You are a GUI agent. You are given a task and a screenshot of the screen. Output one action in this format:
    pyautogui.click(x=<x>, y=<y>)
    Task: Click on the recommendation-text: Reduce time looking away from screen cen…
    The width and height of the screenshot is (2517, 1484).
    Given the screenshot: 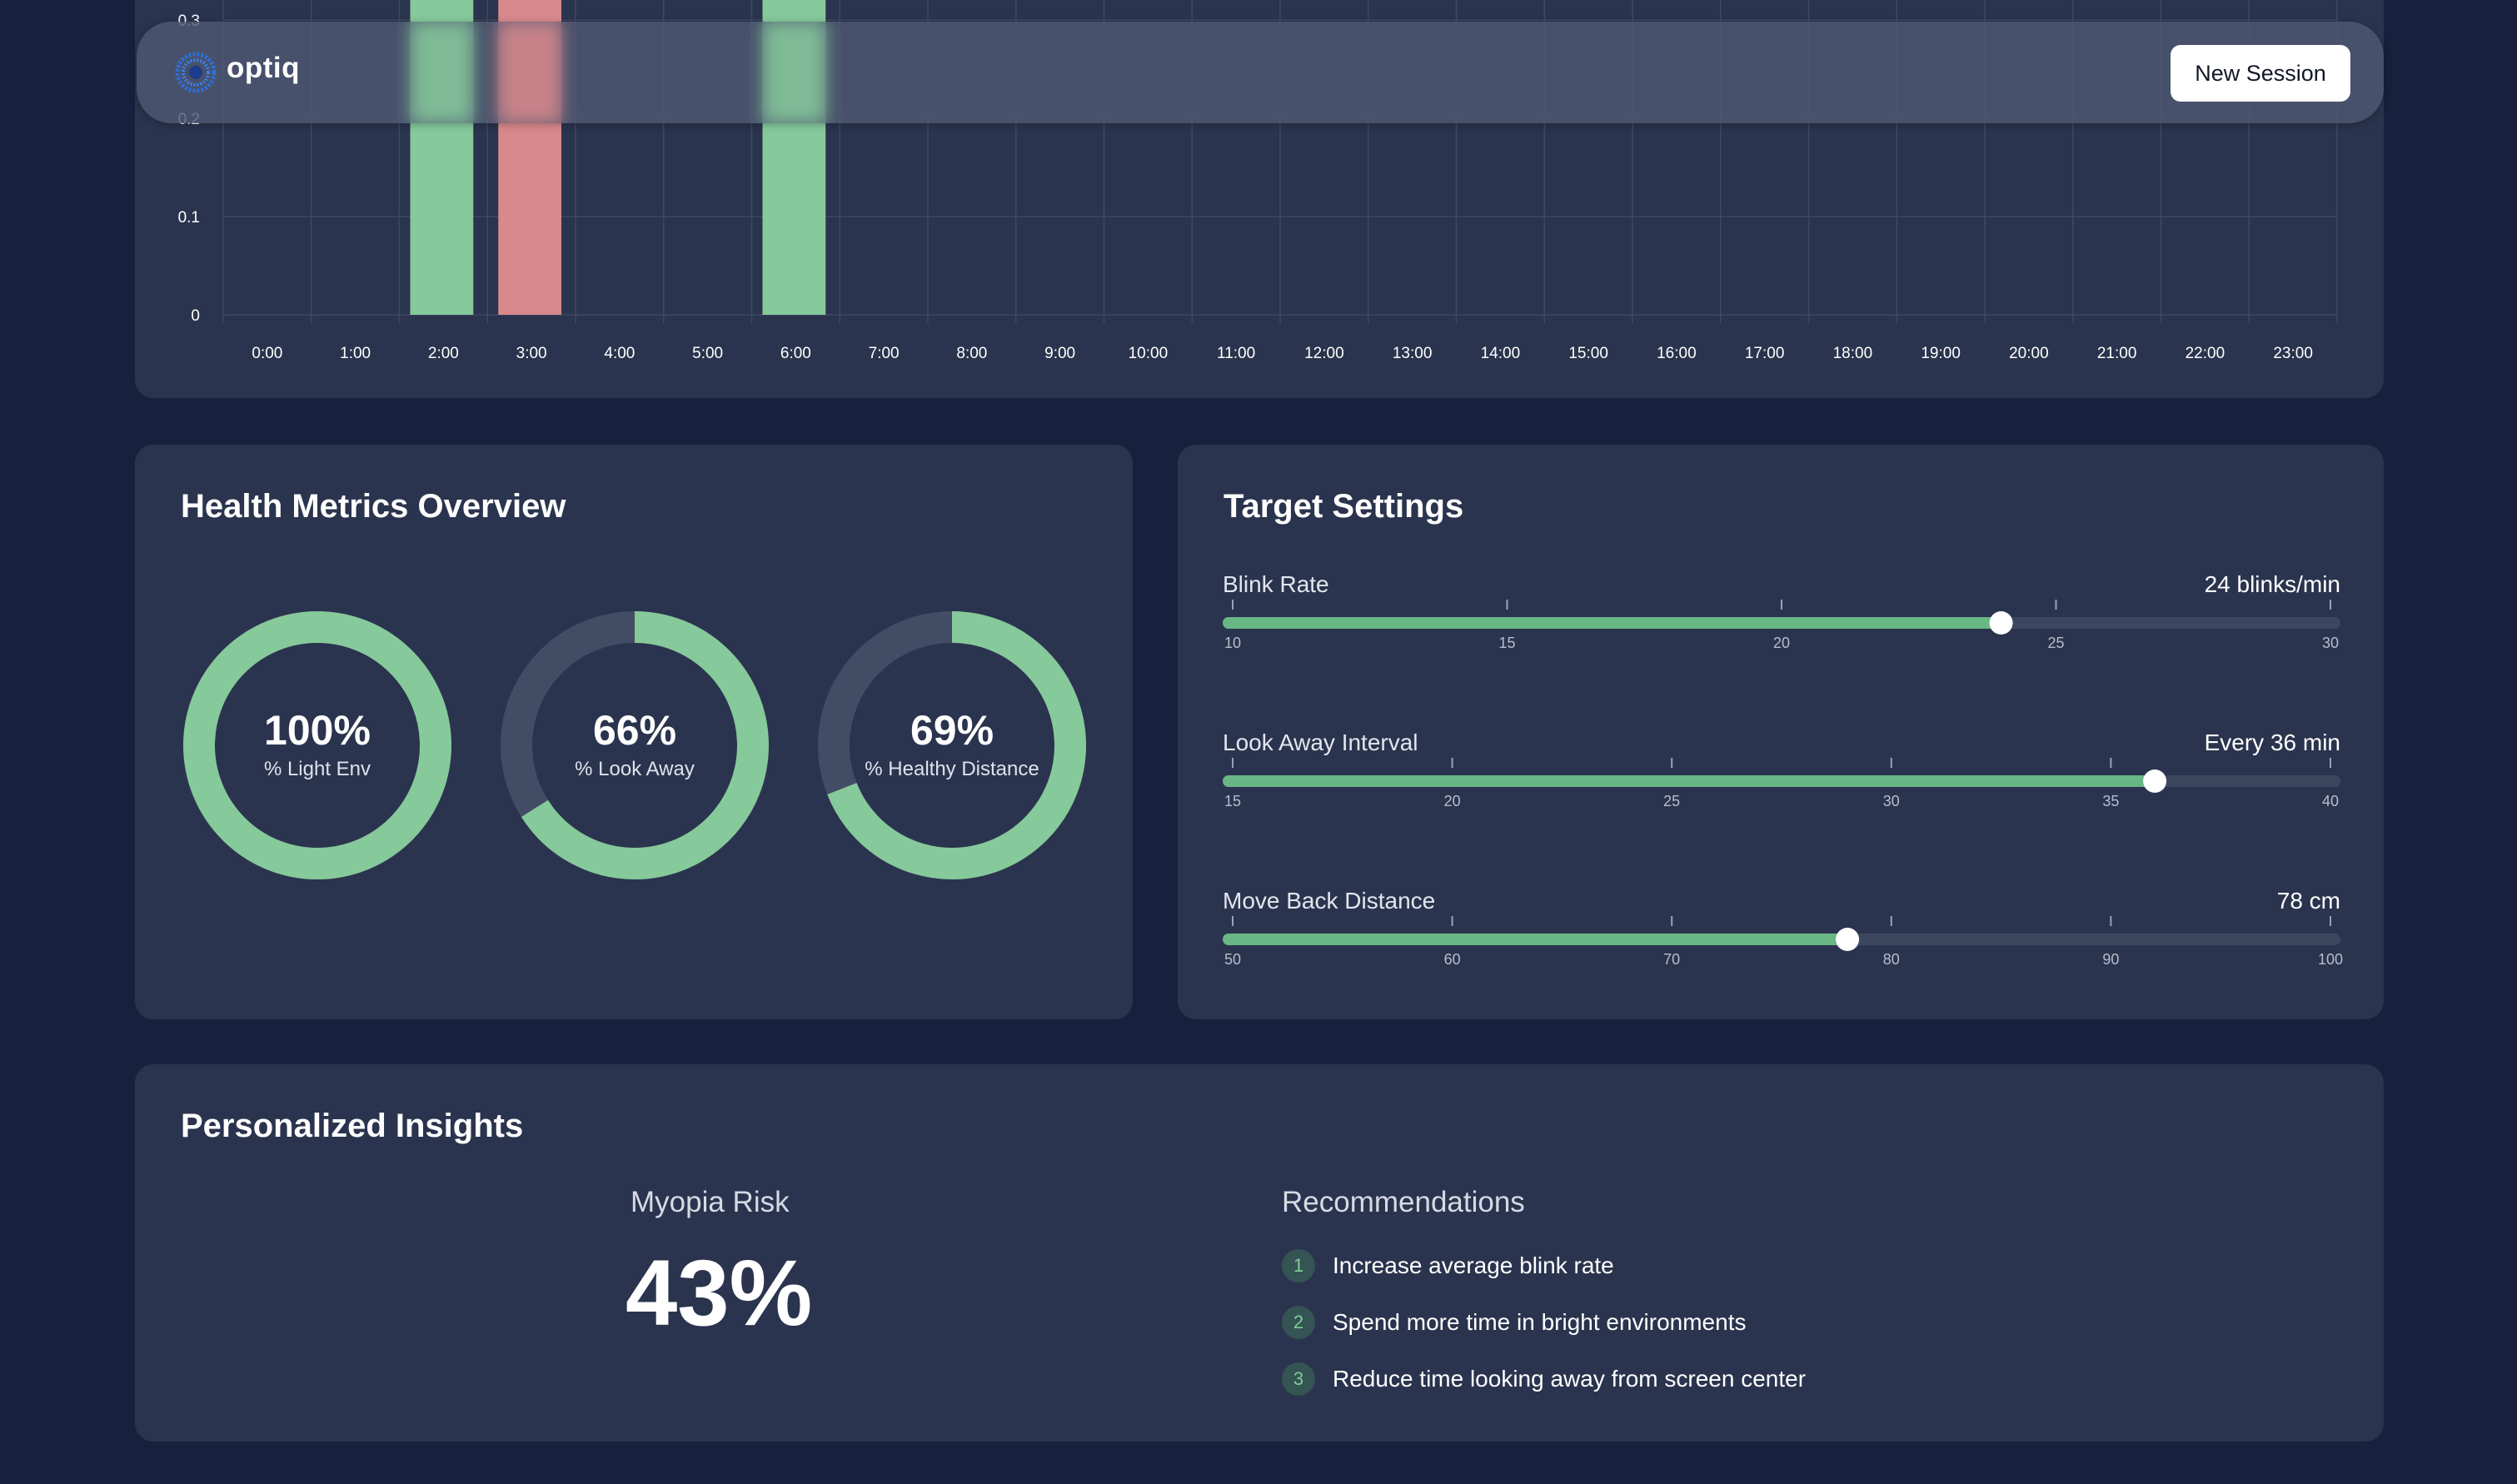 What is the action you would take?
    pyautogui.click(x=1570, y=1379)
    